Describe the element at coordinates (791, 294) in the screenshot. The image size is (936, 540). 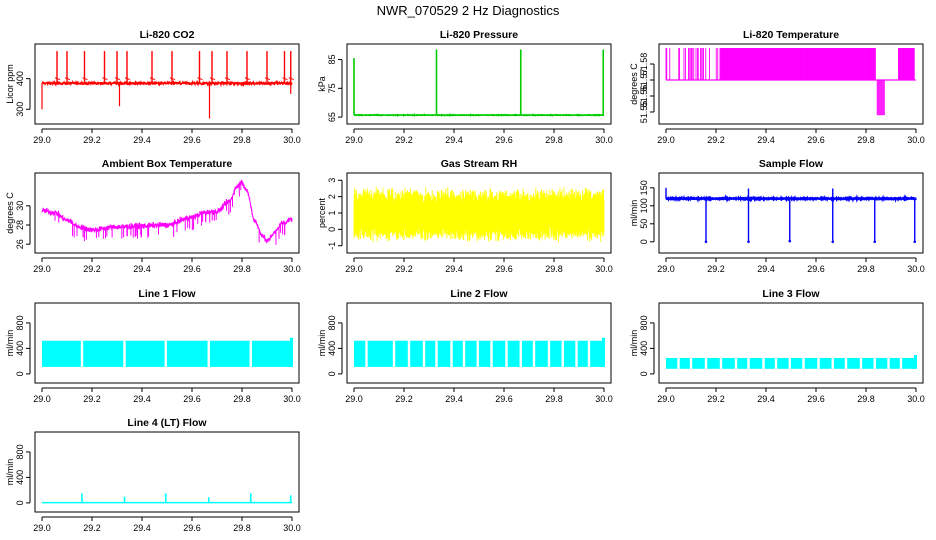
I see `chart-title: Line 3 Flow` at that location.